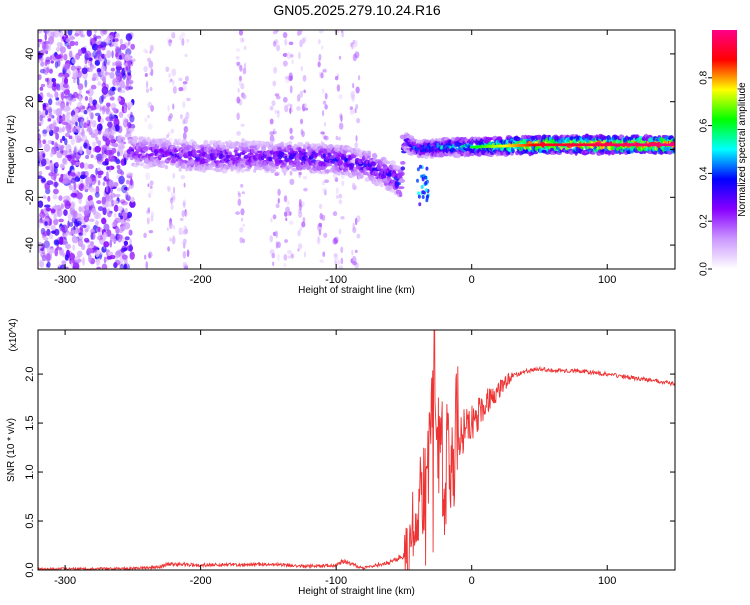  What do you see at coordinates (472, 581) in the screenshot?
I see `line-x-tick-label: 0` at bounding box center [472, 581].